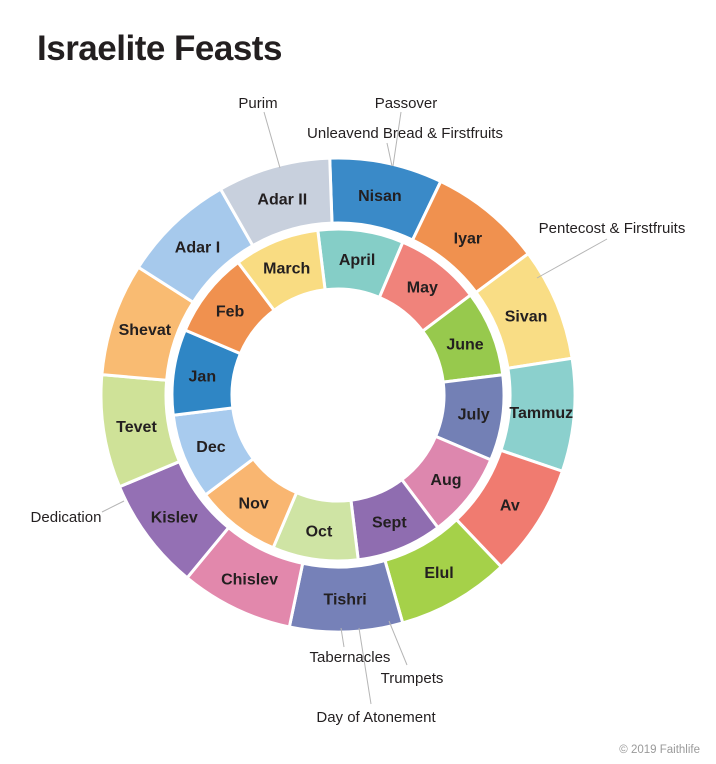 The height and width of the screenshot is (764, 716). I want to click on inner-label-july: July, so click(474, 415).